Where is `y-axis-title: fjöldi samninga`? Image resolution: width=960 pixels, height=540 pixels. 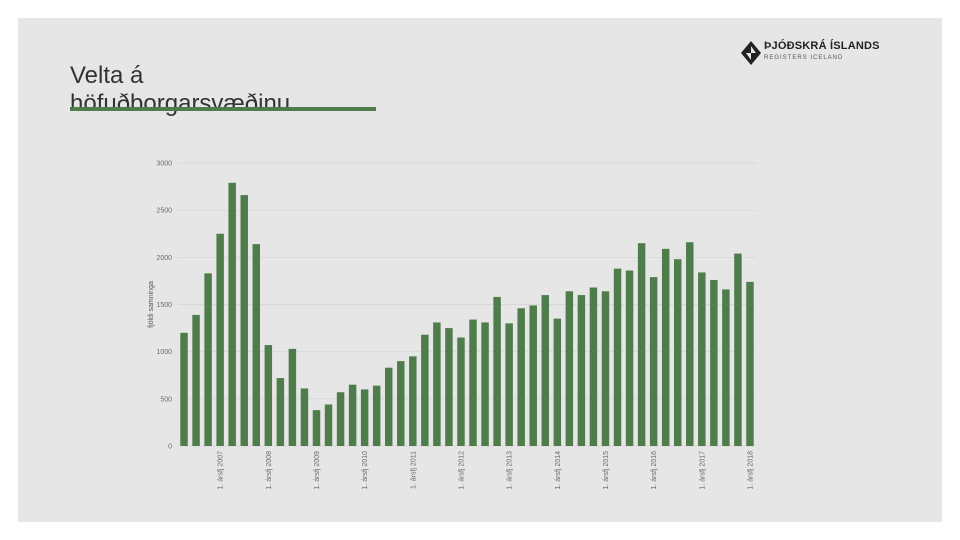 y-axis-title: fjöldi samninga is located at coordinates (151, 304).